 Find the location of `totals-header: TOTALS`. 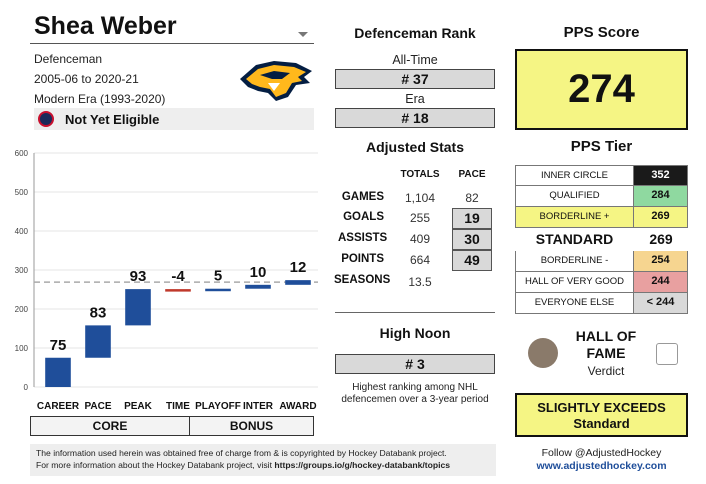

totals-header: TOTALS is located at coordinates (420, 174).